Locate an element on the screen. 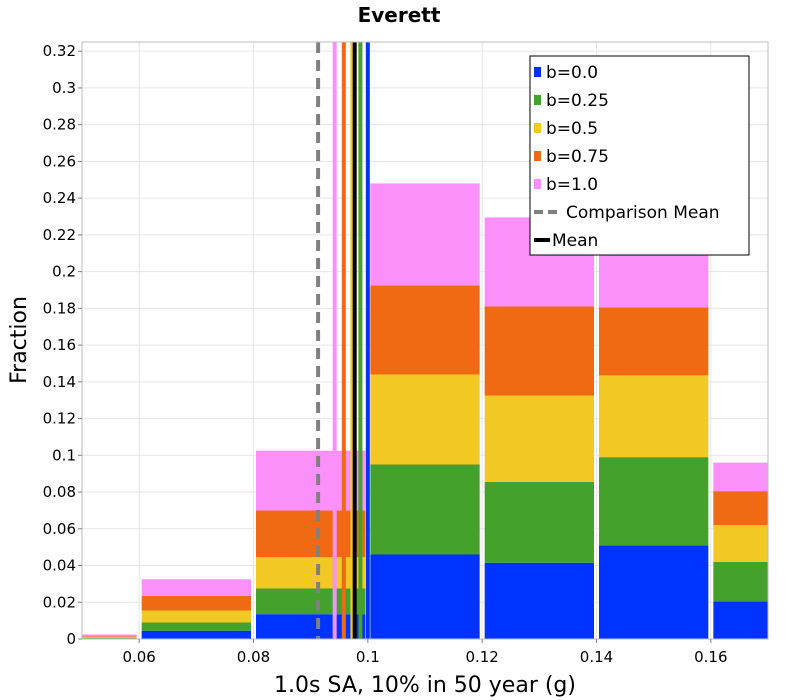 The width and height of the screenshot is (800, 700). legend-label-b=0.5: b=0.5 is located at coordinates (572, 129).